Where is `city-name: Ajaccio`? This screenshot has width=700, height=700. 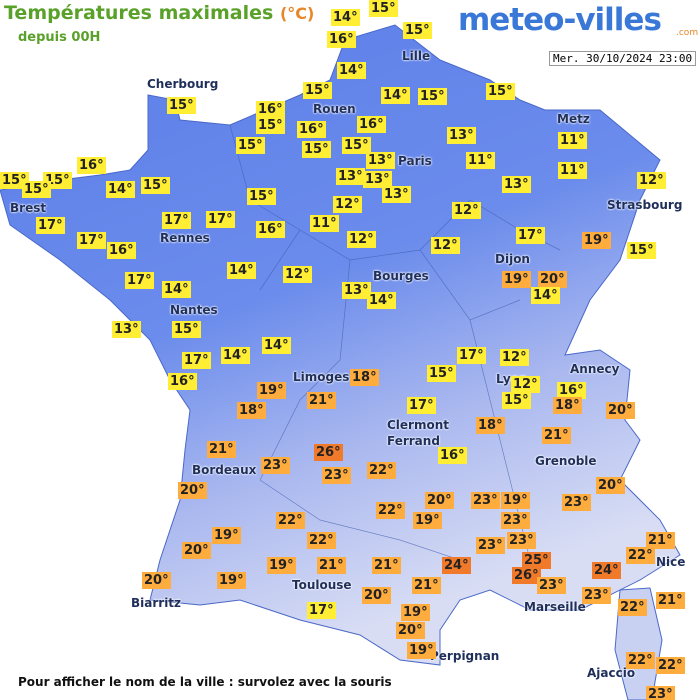 city-name: Ajaccio is located at coordinates (611, 673).